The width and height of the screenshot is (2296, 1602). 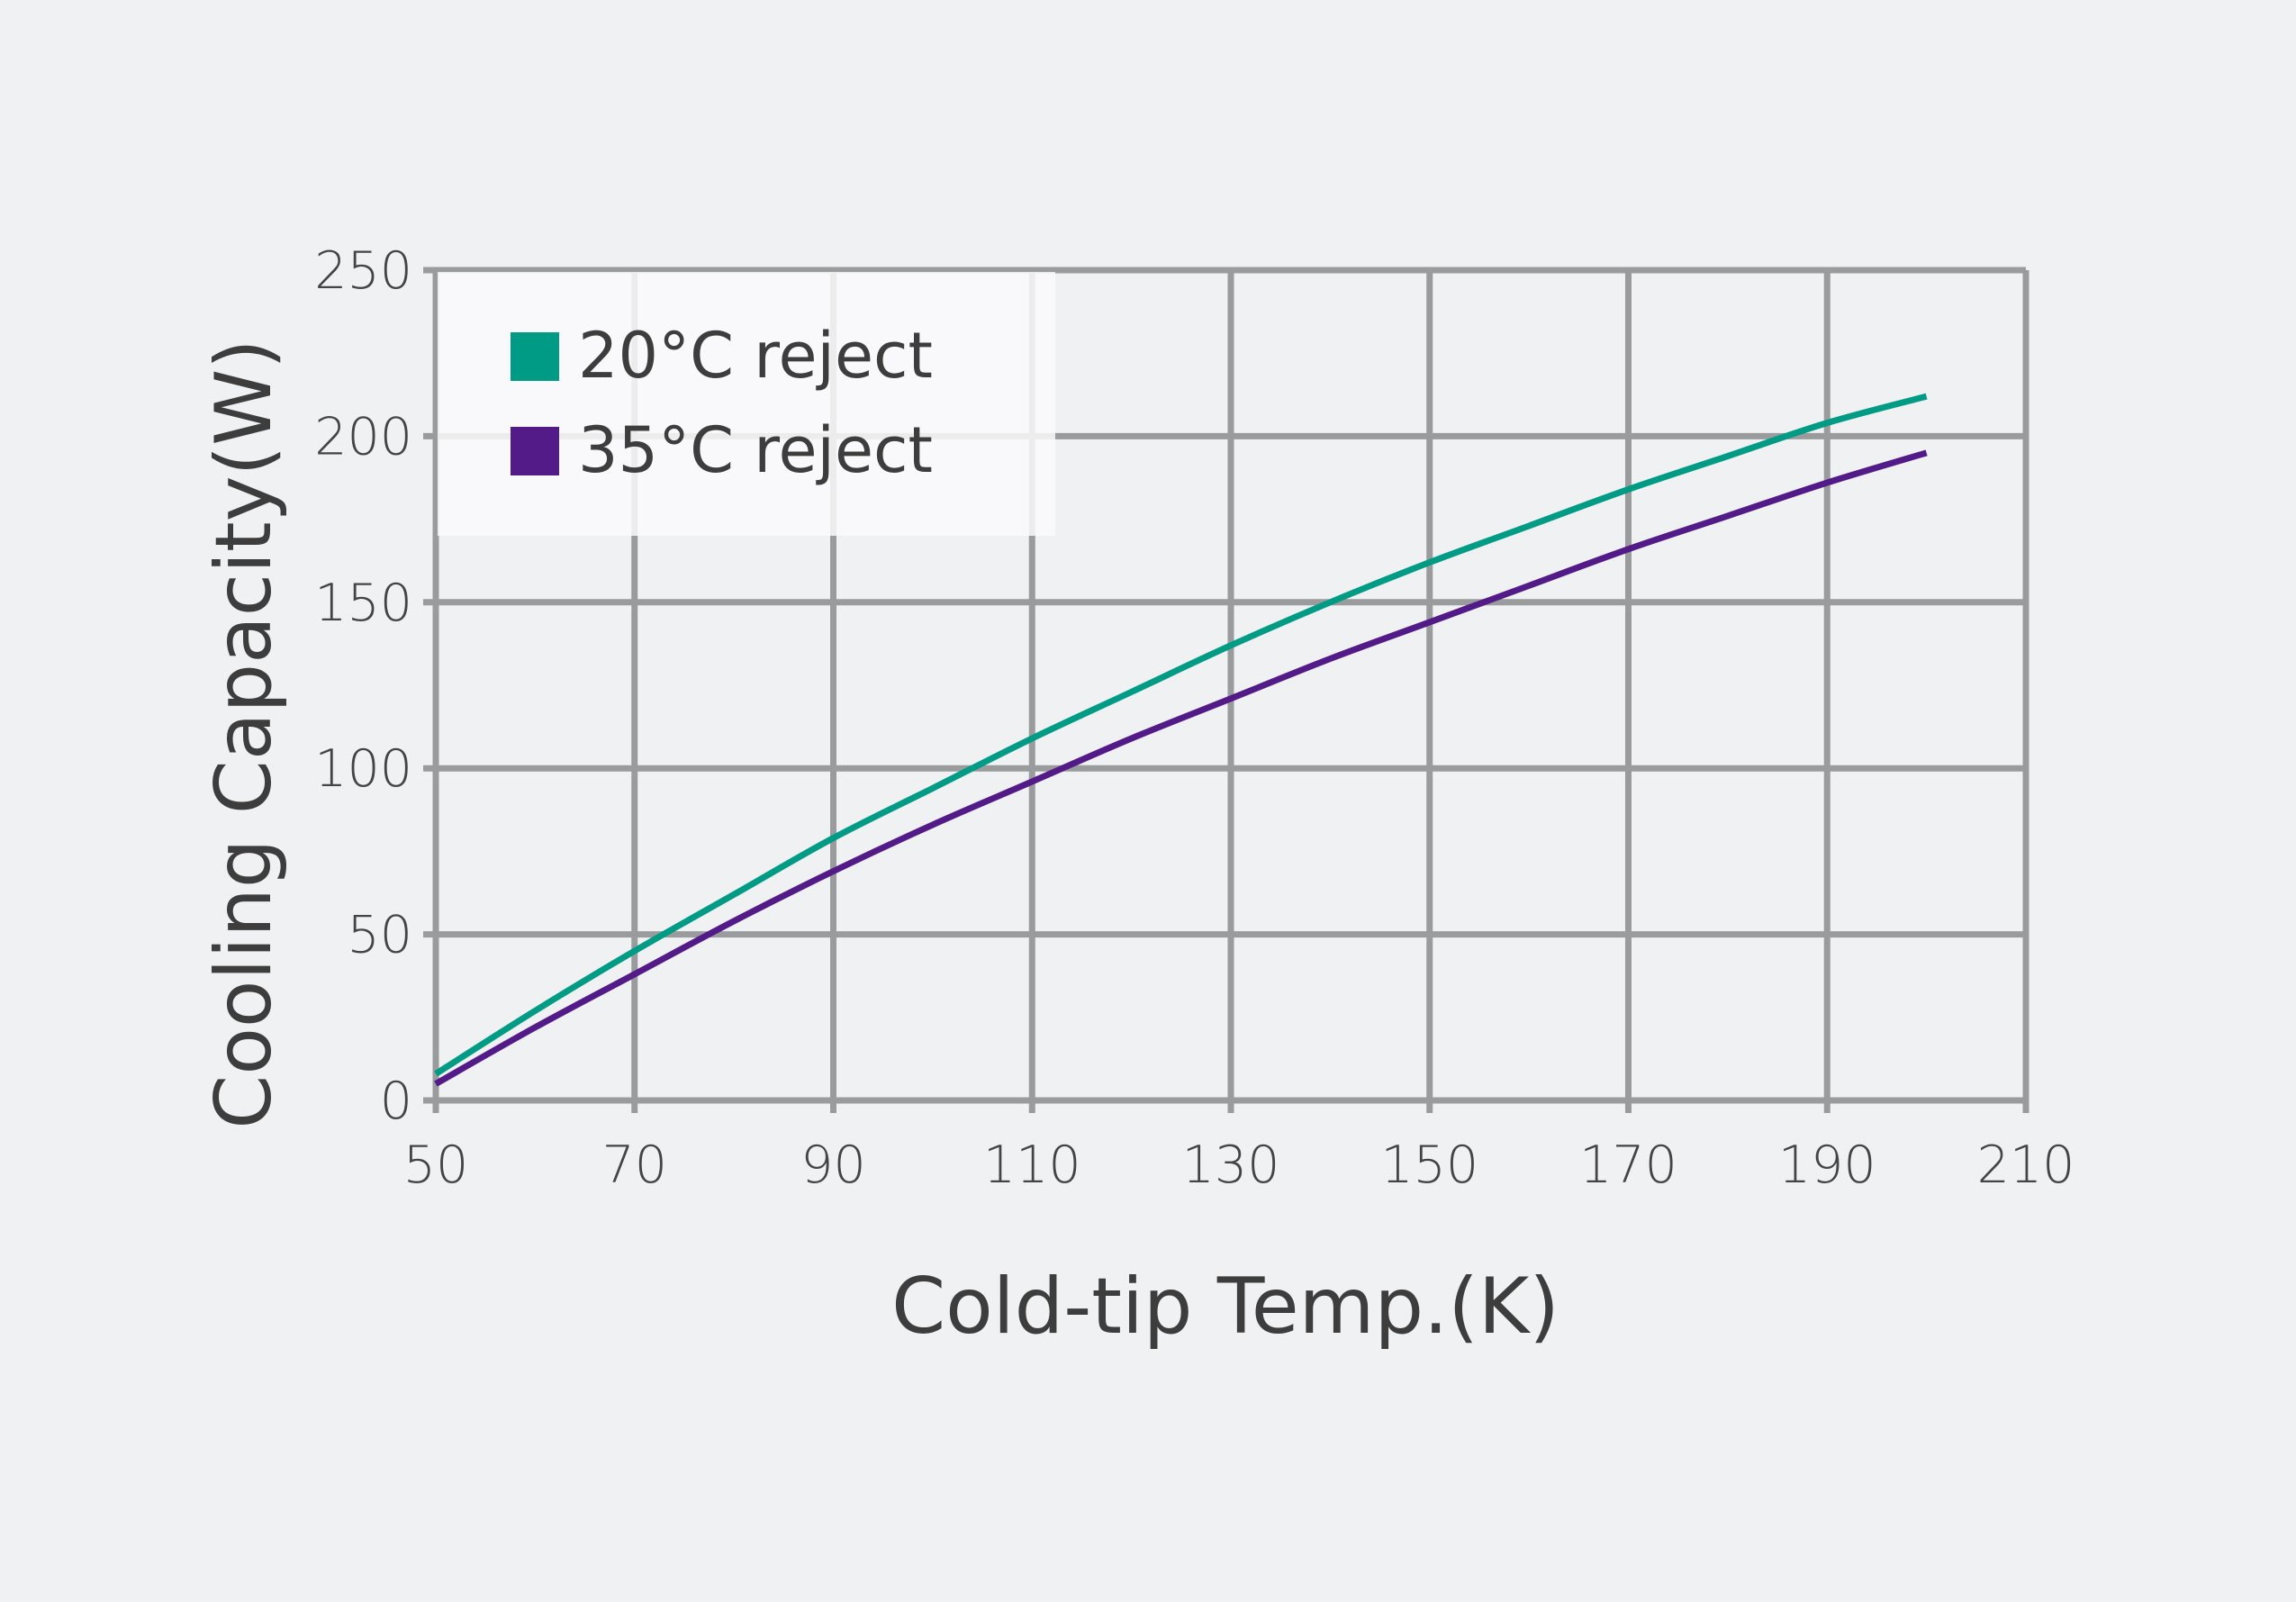 What do you see at coordinates (755, 450) in the screenshot?
I see `legend-label: 35°C reject` at bounding box center [755, 450].